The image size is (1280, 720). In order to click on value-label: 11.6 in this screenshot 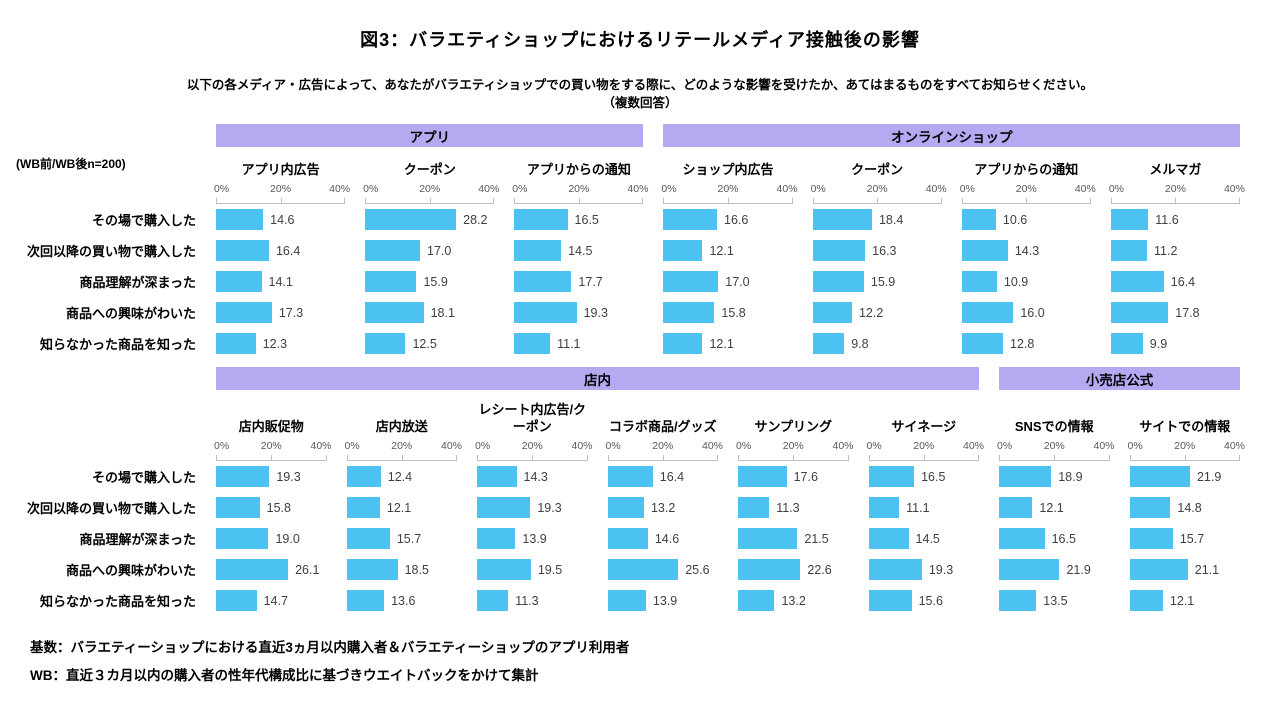, I will do `click(1167, 219)`.